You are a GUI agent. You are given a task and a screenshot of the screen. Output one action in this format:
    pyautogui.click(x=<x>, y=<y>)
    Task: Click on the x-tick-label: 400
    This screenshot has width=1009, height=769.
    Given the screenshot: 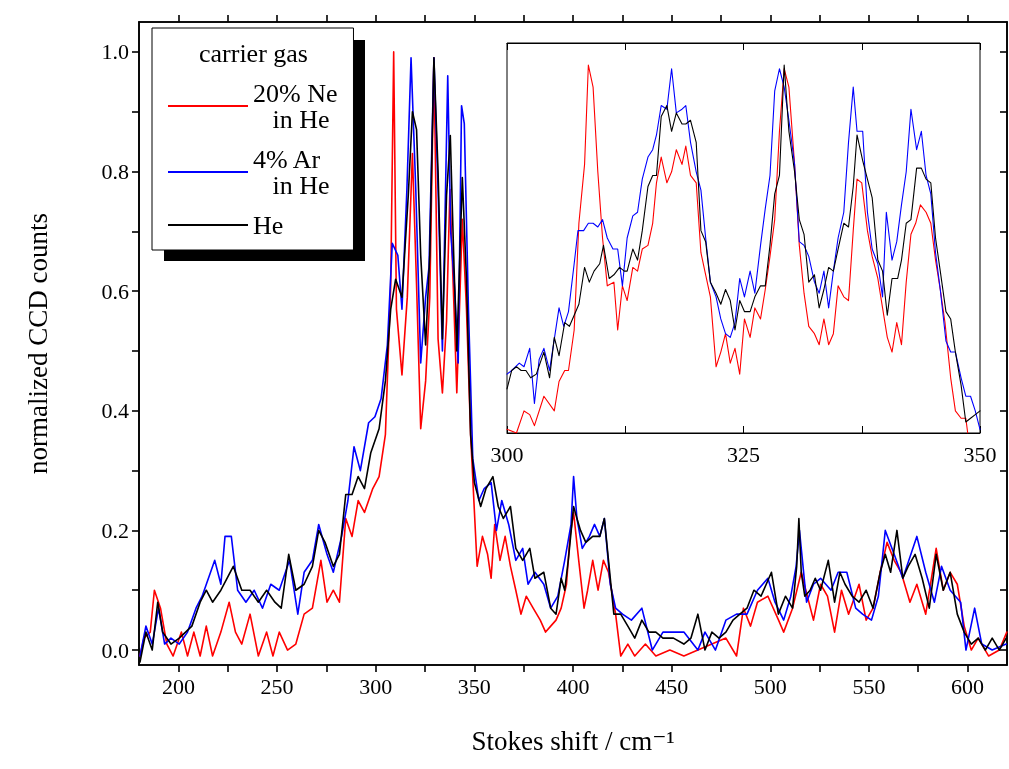 What is the action you would take?
    pyautogui.click(x=573, y=686)
    